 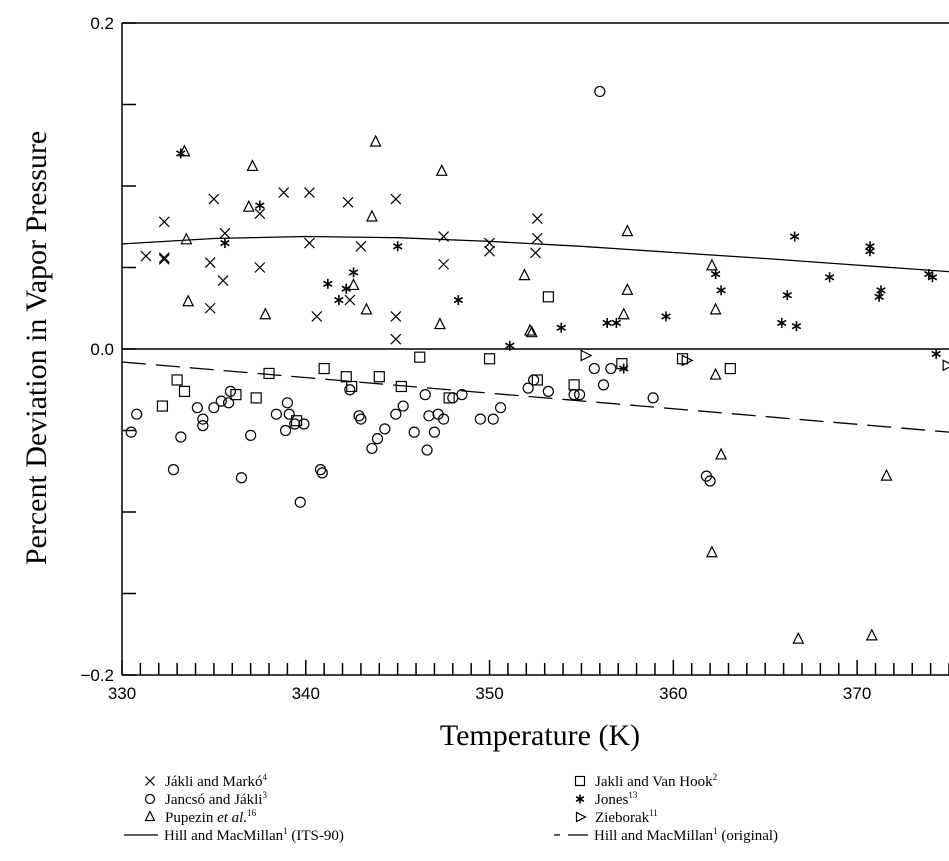 I want to click on y-tick-label: 0.0, so click(x=102, y=349).